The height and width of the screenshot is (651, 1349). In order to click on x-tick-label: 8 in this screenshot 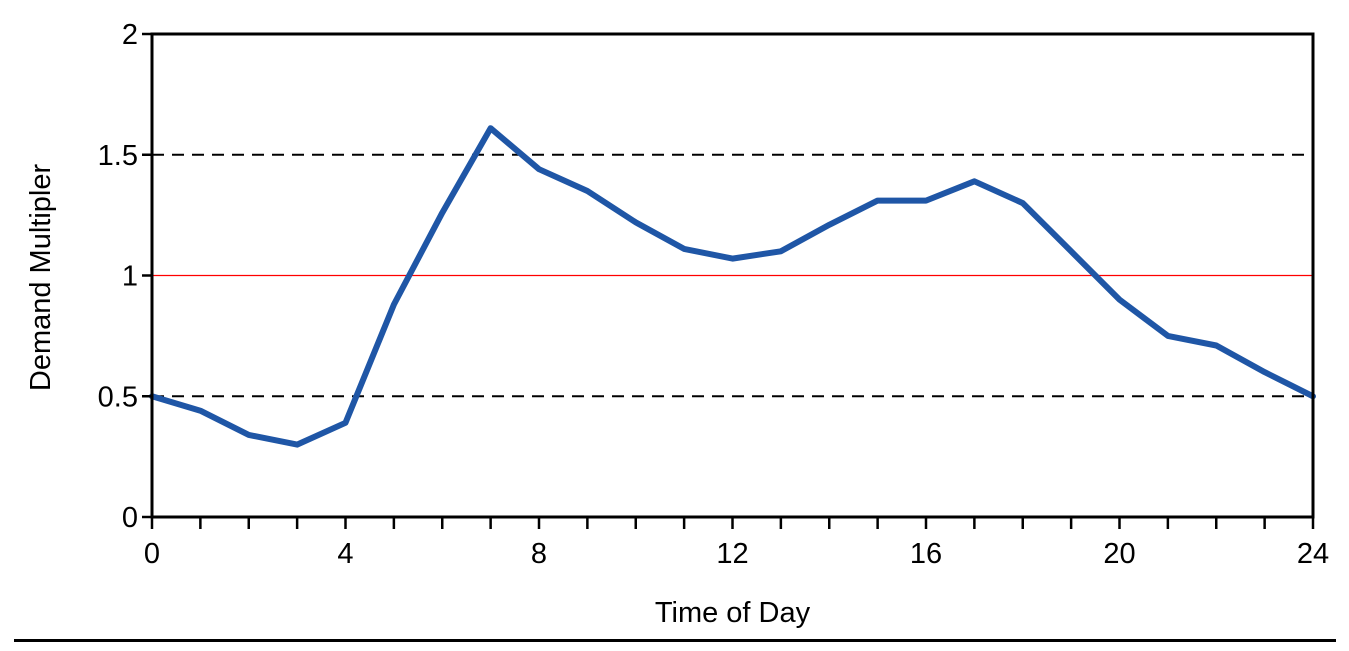, I will do `click(539, 554)`.